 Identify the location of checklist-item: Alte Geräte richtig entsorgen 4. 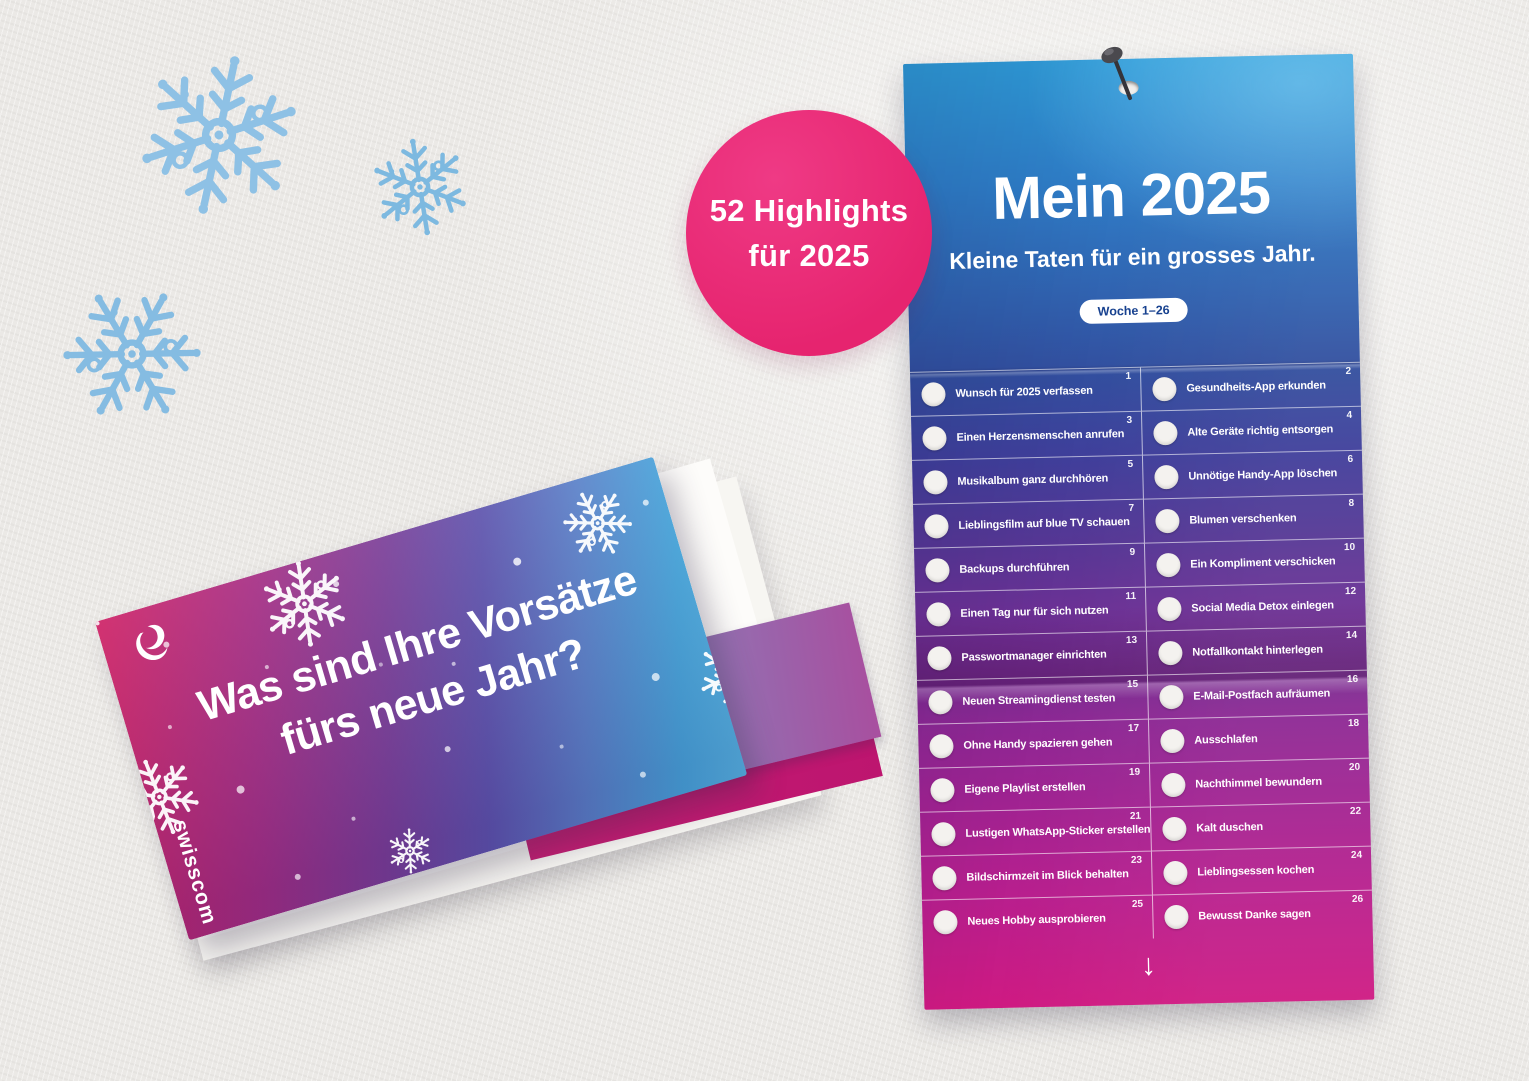
(1251, 430).